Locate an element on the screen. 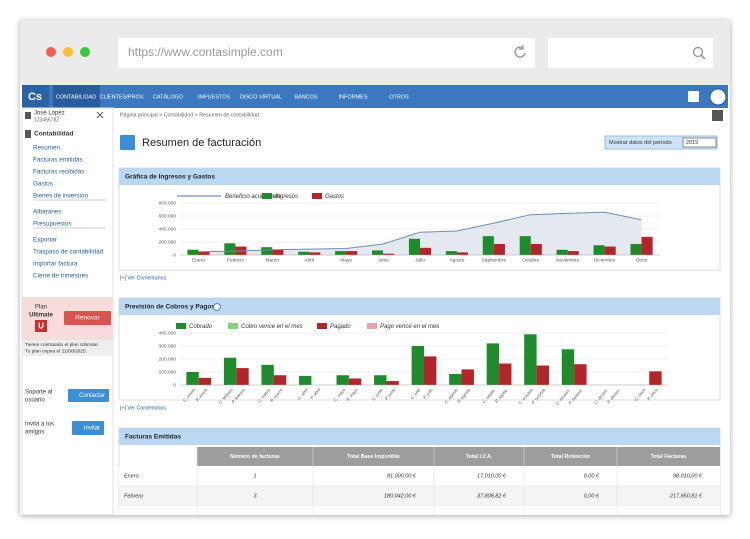 The height and width of the screenshot is (539, 750). swap-icon is located at coordinates (100, 115).